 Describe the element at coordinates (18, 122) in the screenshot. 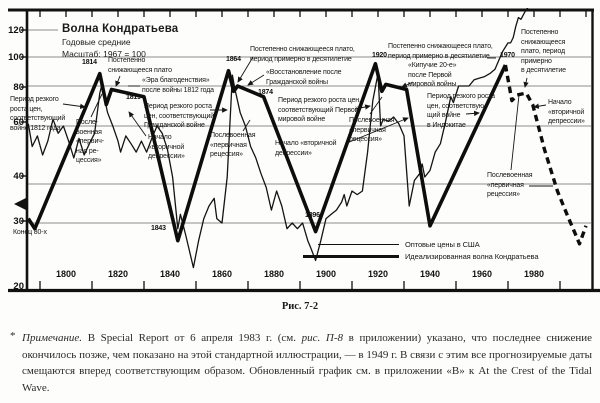

I see `y-axis-label-60: 60` at that location.